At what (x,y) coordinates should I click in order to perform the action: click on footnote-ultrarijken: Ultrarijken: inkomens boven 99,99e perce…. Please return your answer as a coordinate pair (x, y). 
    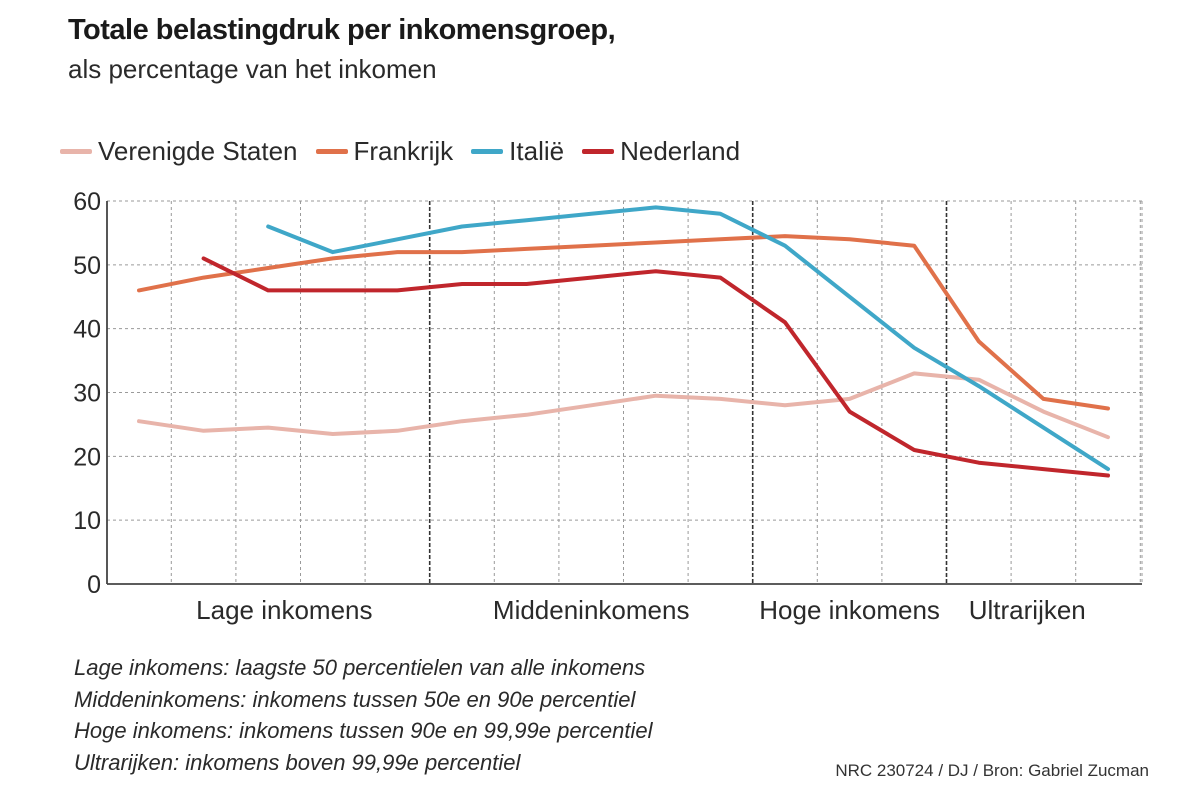
    Looking at the image, I should click on (297, 762).